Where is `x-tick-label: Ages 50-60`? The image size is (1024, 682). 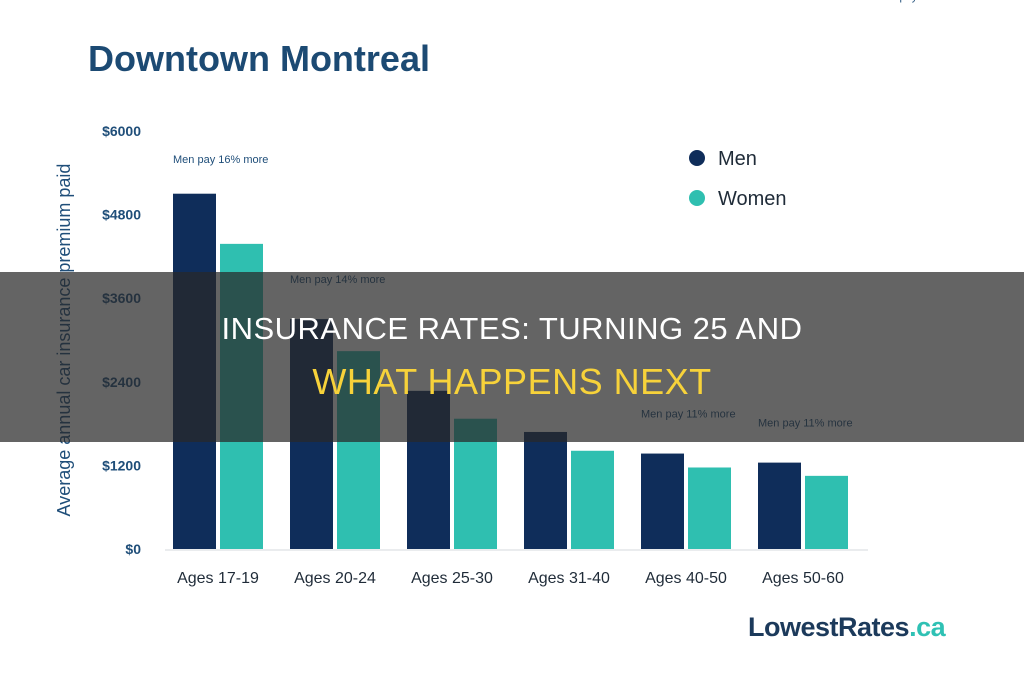 x-tick-label: Ages 50-60 is located at coordinates (803, 578).